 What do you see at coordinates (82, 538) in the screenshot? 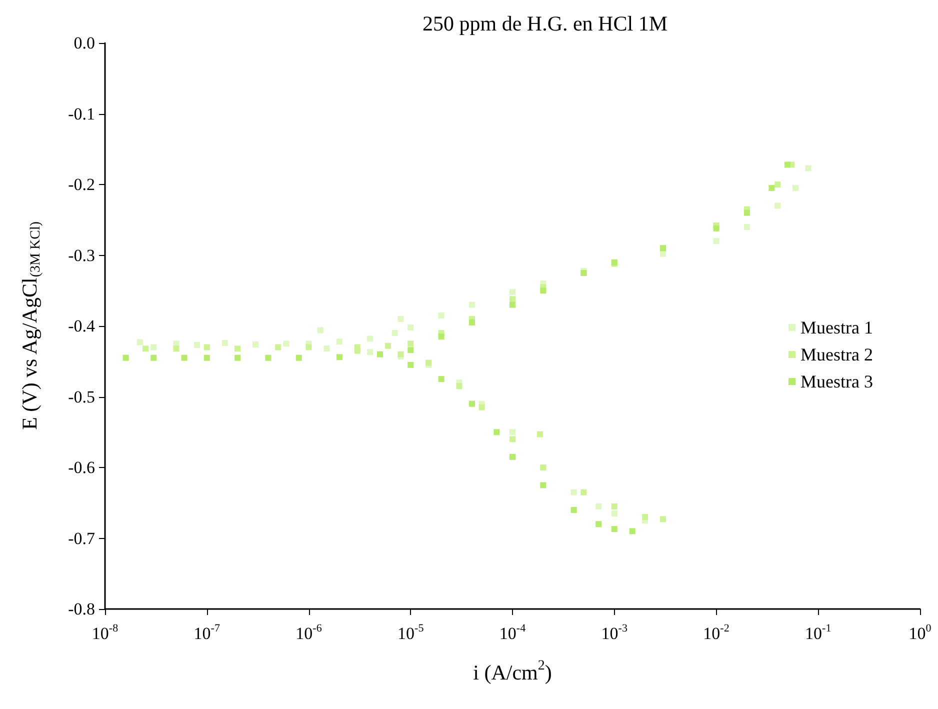
I see `y-tick-label: -0.7` at bounding box center [82, 538].